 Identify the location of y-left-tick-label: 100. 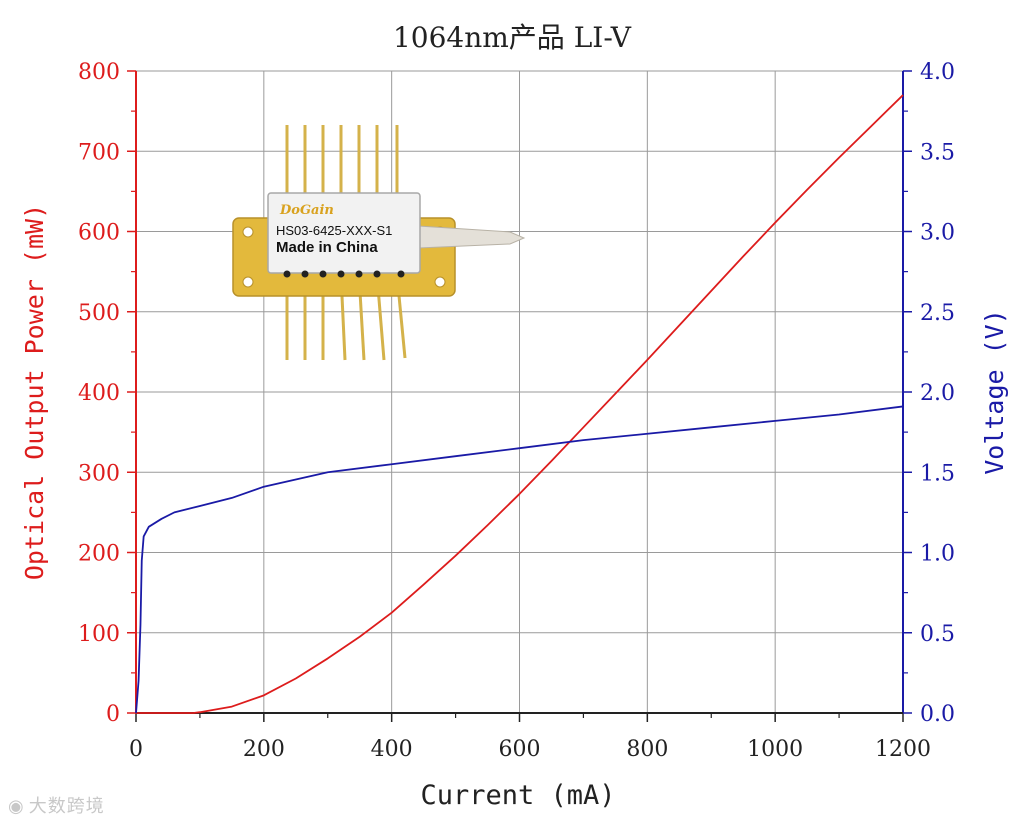
(99, 634).